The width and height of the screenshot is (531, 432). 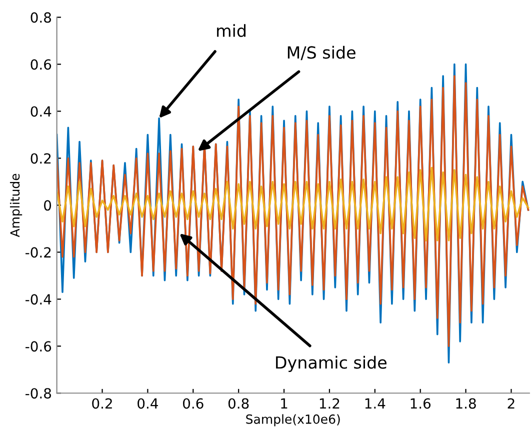 What do you see at coordinates (293, 420) in the screenshot?
I see `x-axis-title: Sample(x10e6)` at bounding box center [293, 420].